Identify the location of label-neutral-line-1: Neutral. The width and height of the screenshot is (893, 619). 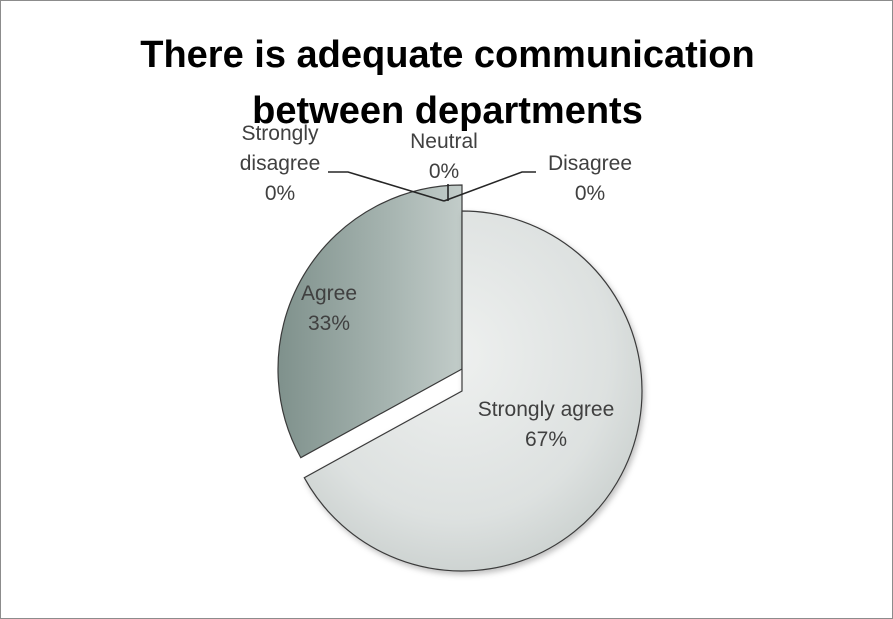
(444, 141).